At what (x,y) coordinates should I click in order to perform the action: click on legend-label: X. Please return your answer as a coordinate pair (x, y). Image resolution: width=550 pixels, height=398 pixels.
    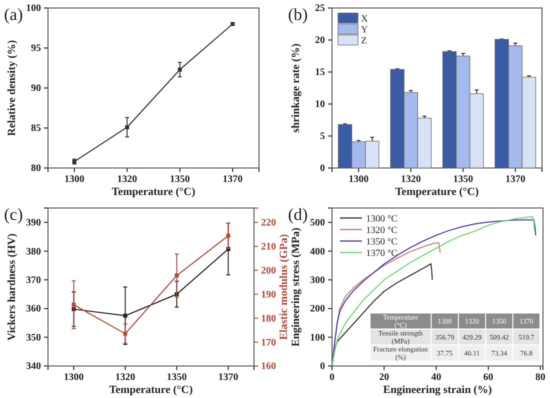
    Looking at the image, I should click on (364, 19).